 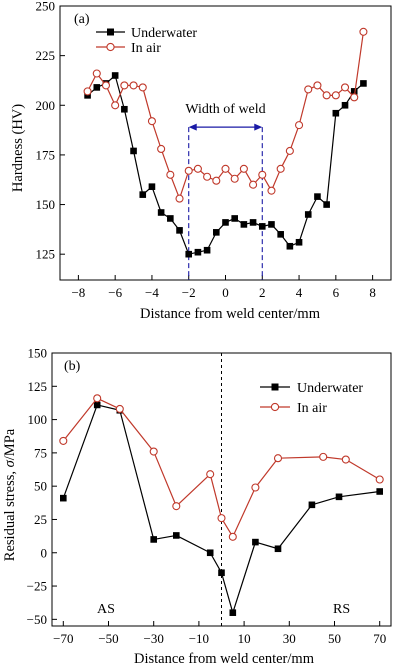 I want to click on x-tick-label: 0, so click(x=225, y=292).